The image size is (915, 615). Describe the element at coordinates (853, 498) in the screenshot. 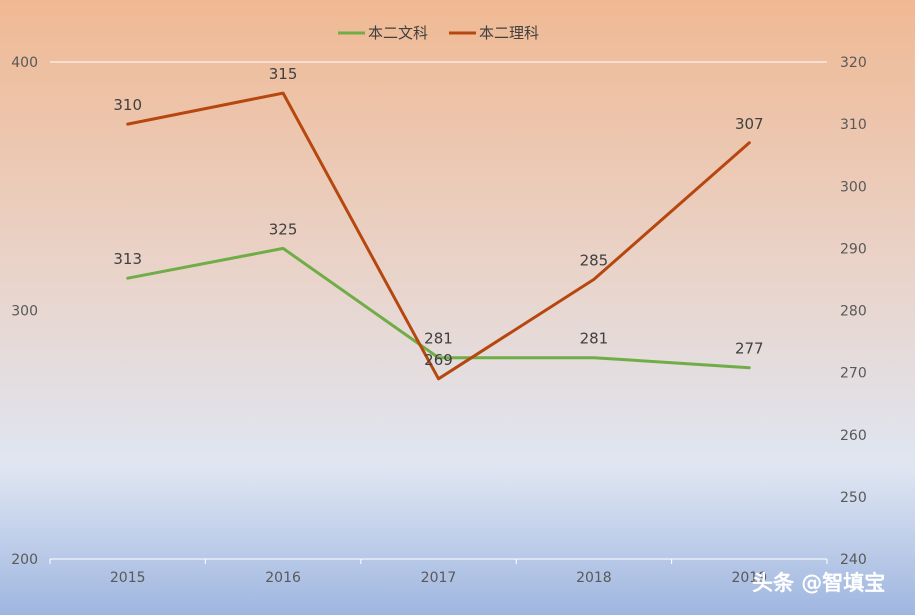

I see `right-axis-tick-label: 250` at that location.